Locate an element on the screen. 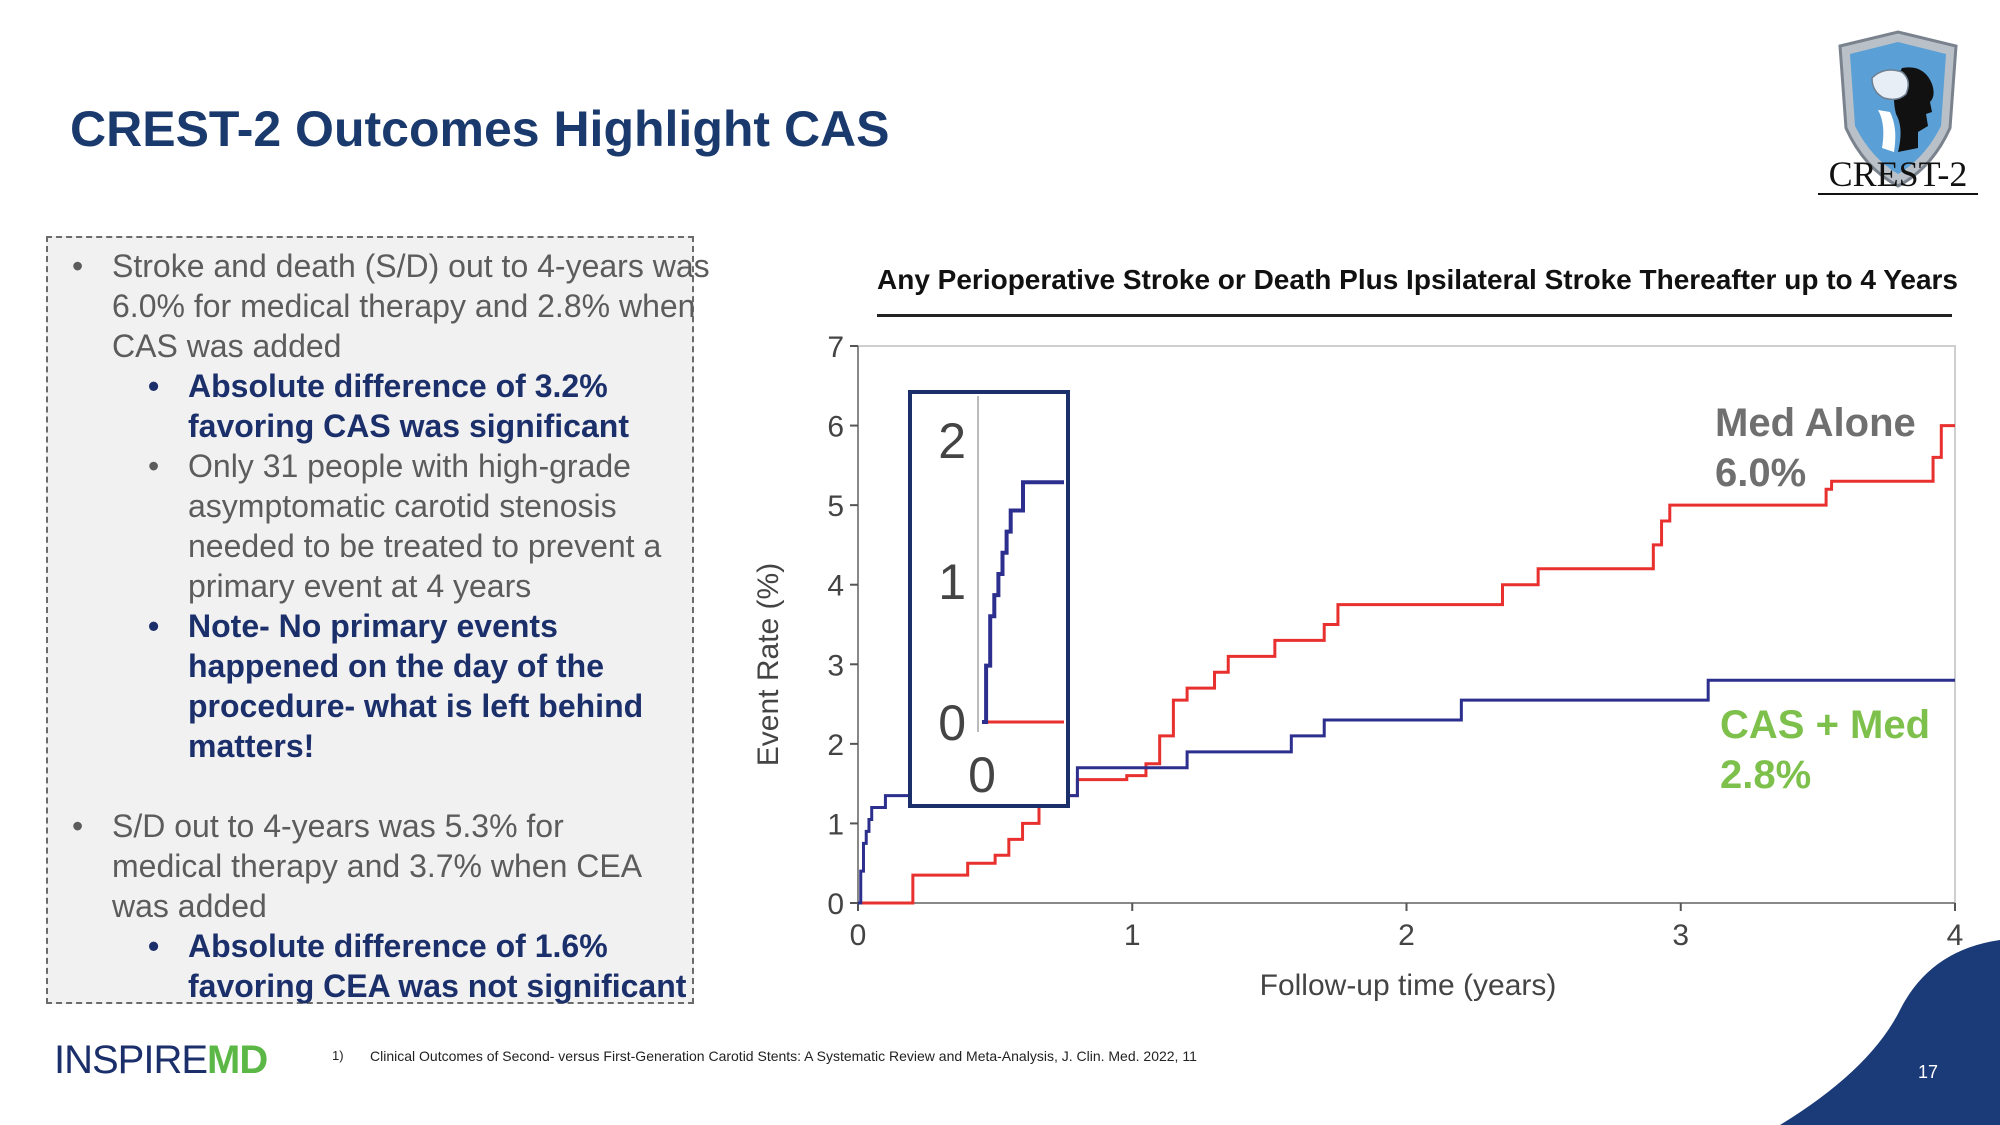  corner-decoration is located at coordinates (1890, 1032).